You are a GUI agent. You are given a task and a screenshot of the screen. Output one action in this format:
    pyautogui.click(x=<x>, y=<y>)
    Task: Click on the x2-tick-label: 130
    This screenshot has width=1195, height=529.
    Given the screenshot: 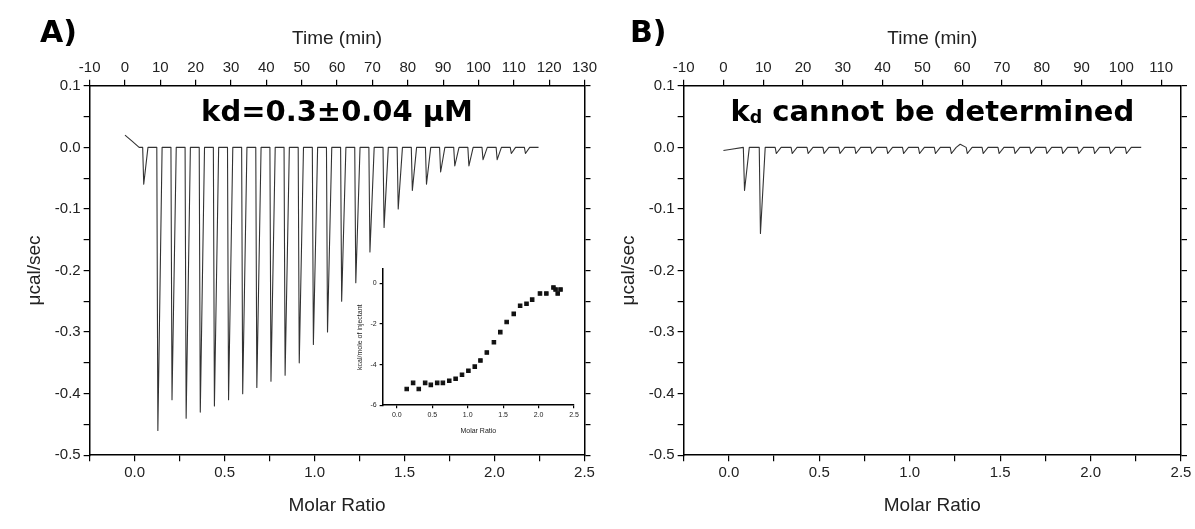 What is the action you would take?
    pyautogui.click(x=584, y=66)
    